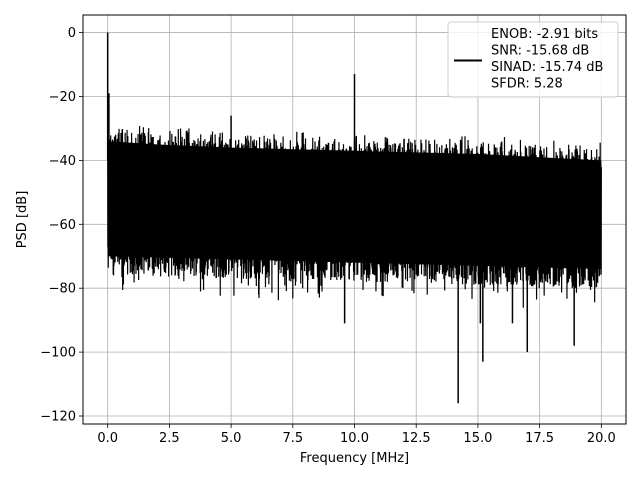 The width and height of the screenshot is (640, 480). I want to click on y-tick-label: −100, so click(58, 353).